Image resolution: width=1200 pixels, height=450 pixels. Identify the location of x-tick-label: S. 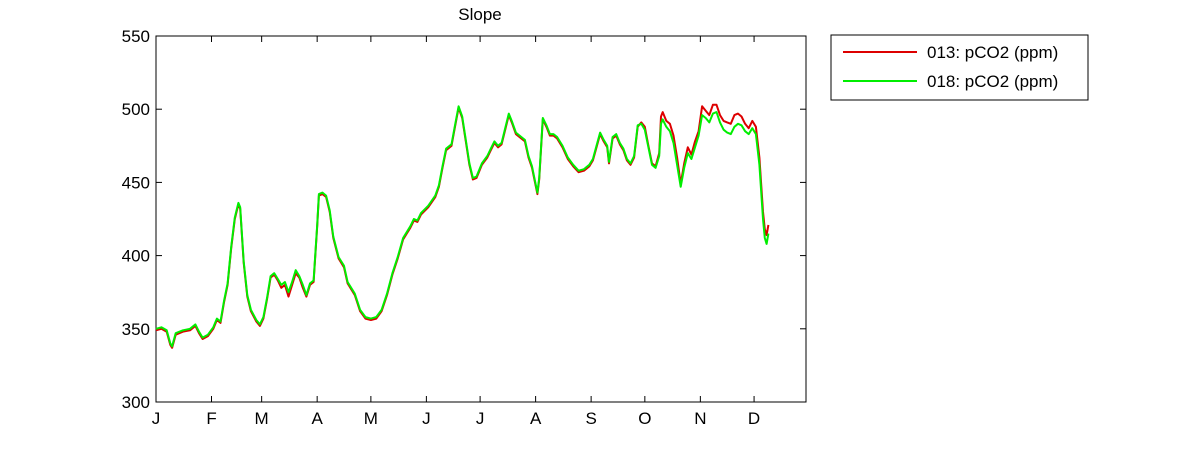
(590, 418).